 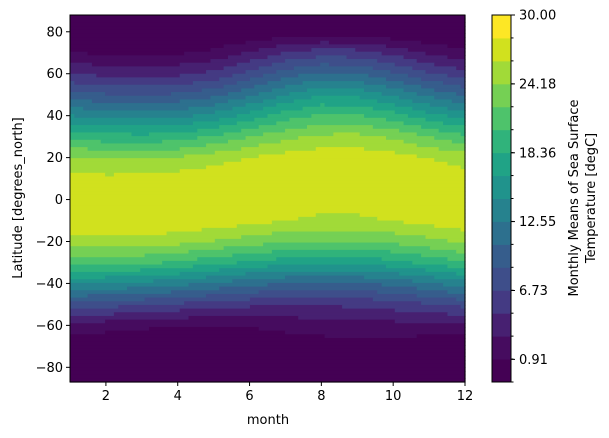 What do you see at coordinates (501, 199) in the screenshot?
I see `colorbar` at bounding box center [501, 199].